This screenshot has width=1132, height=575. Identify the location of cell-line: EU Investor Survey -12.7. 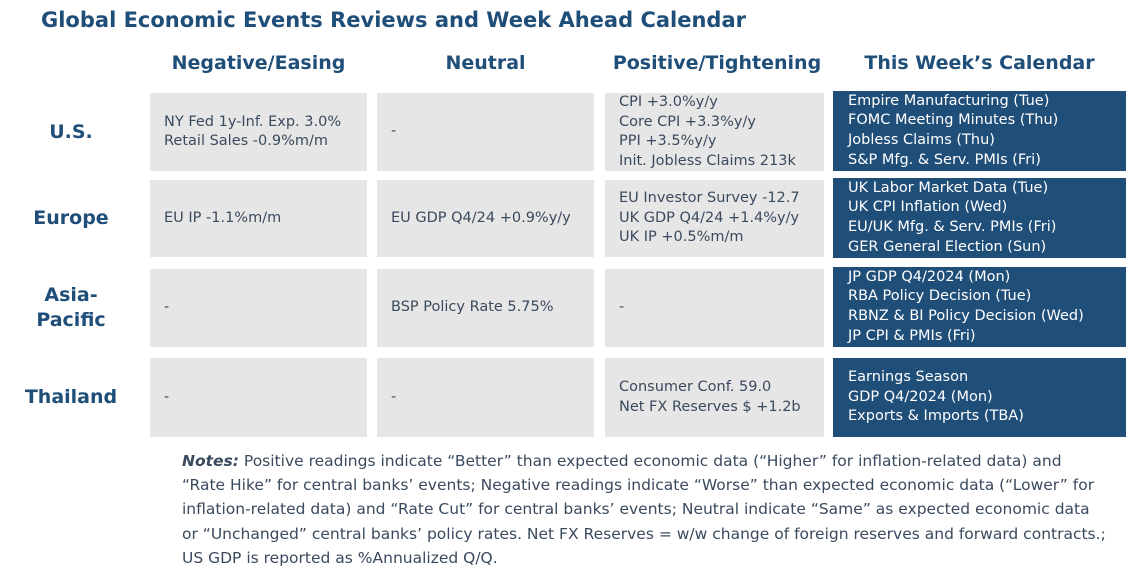
(709, 198).